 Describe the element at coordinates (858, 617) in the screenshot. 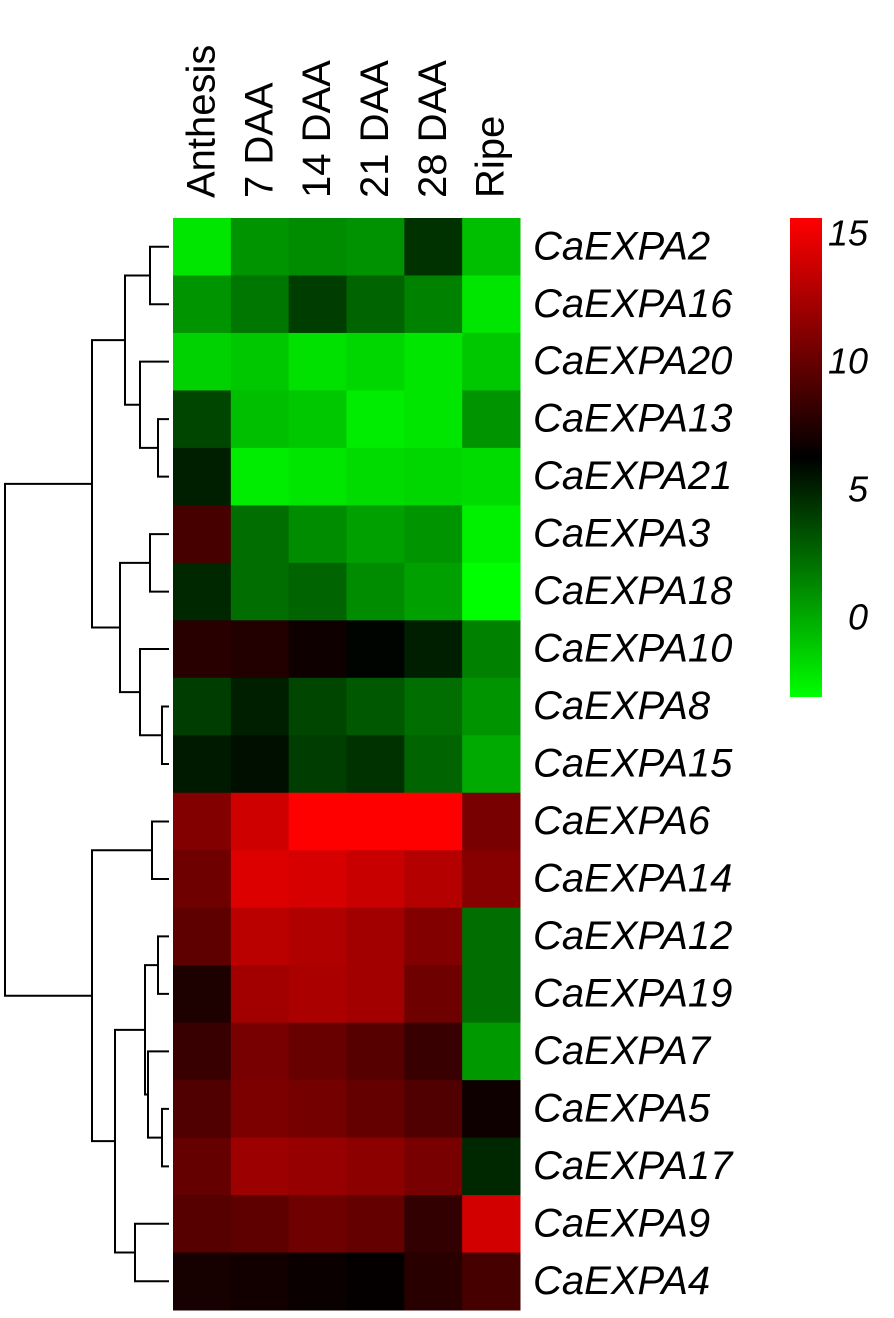

I see `colorbar-tick-label: 0` at that location.